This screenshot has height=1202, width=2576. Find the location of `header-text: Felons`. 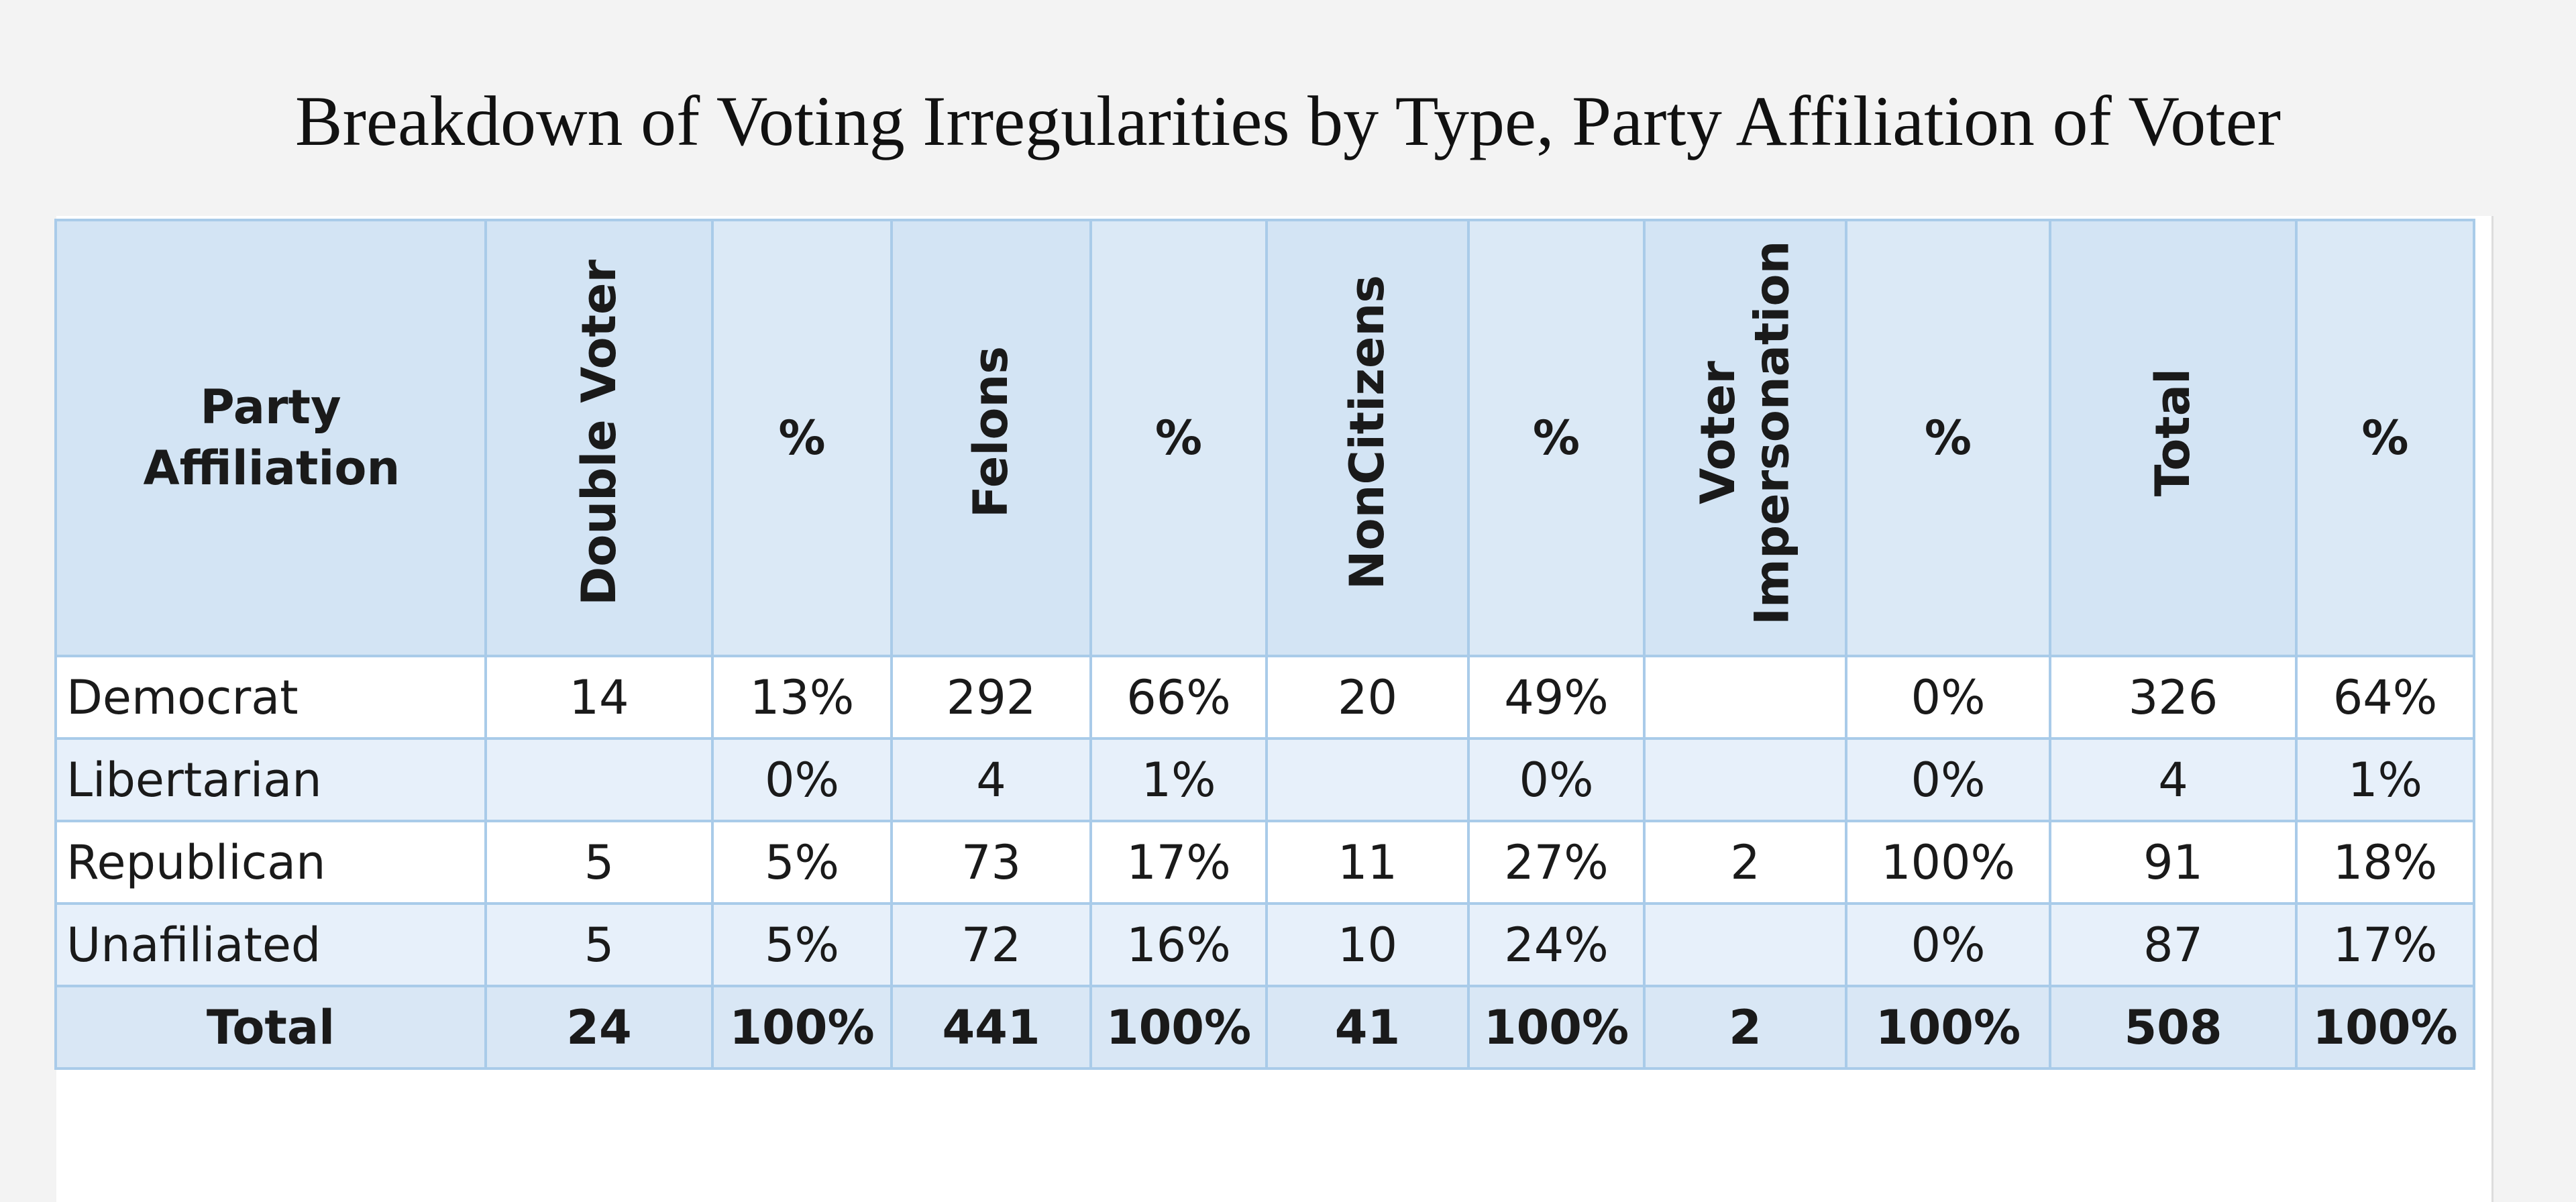

header-text: Felons is located at coordinates (991, 432).